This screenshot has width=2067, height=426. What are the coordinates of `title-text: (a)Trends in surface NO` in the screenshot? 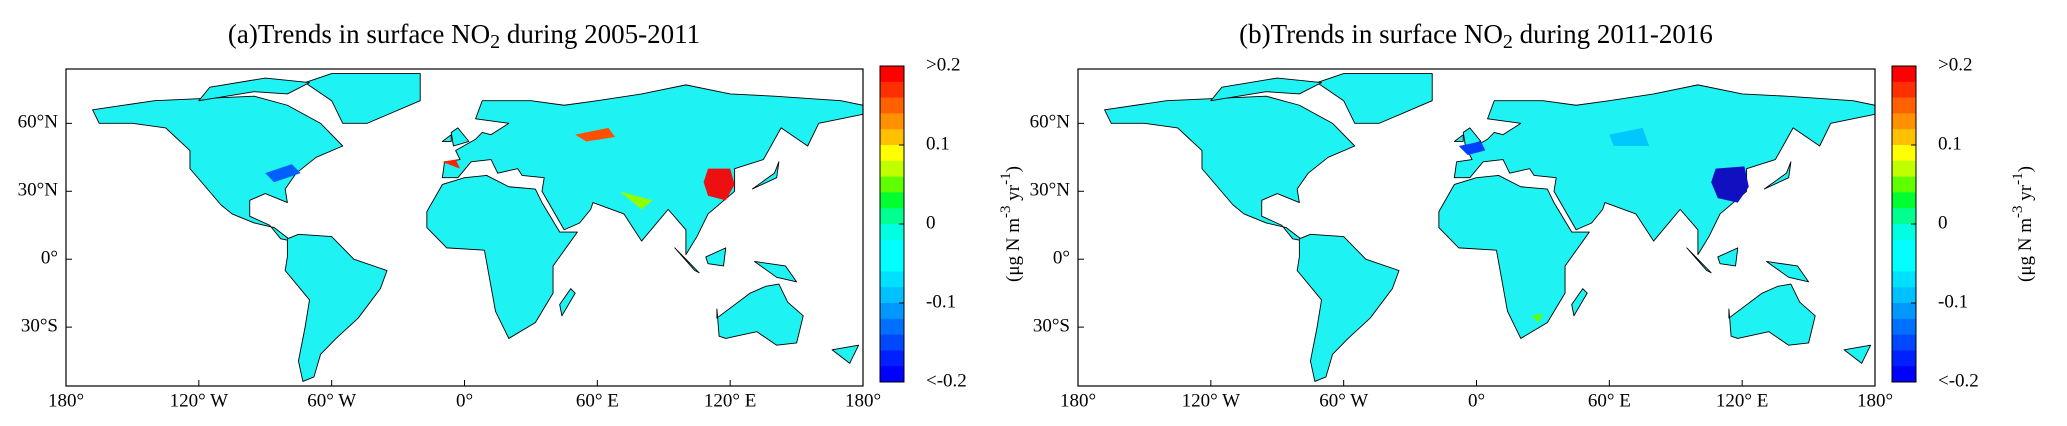 It's located at (359, 34).